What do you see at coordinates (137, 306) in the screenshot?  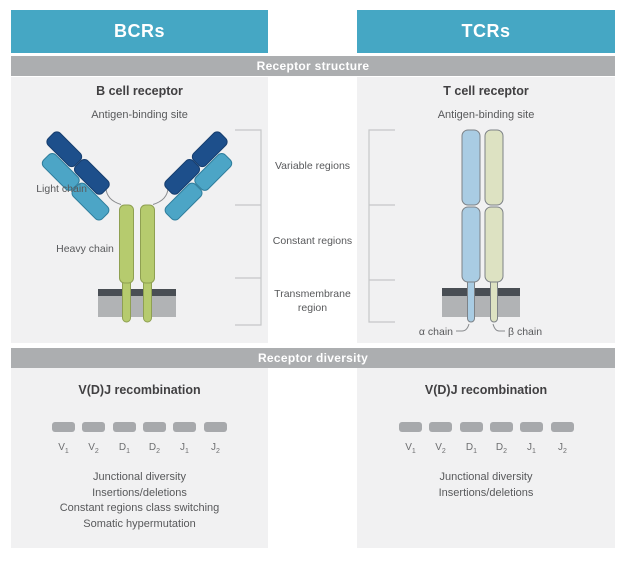 I see `bcr-membrane-inner` at bounding box center [137, 306].